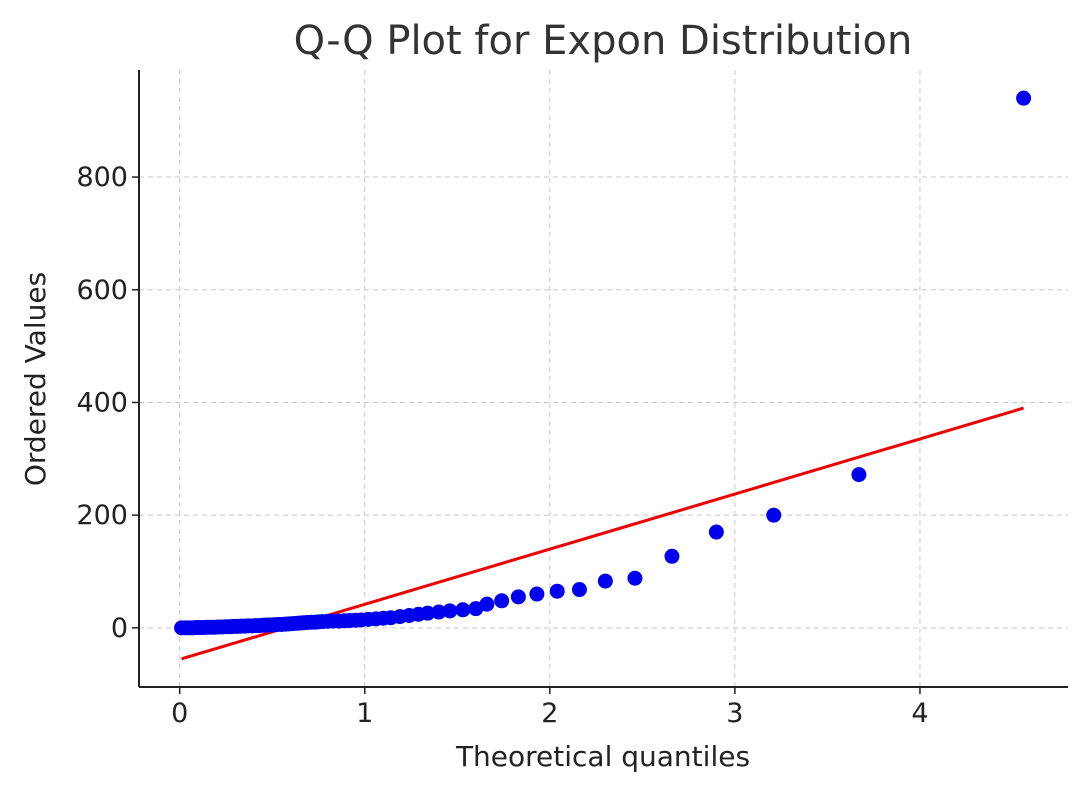  I want to click on y-axis-label: Ordered Values, so click(35, 379).